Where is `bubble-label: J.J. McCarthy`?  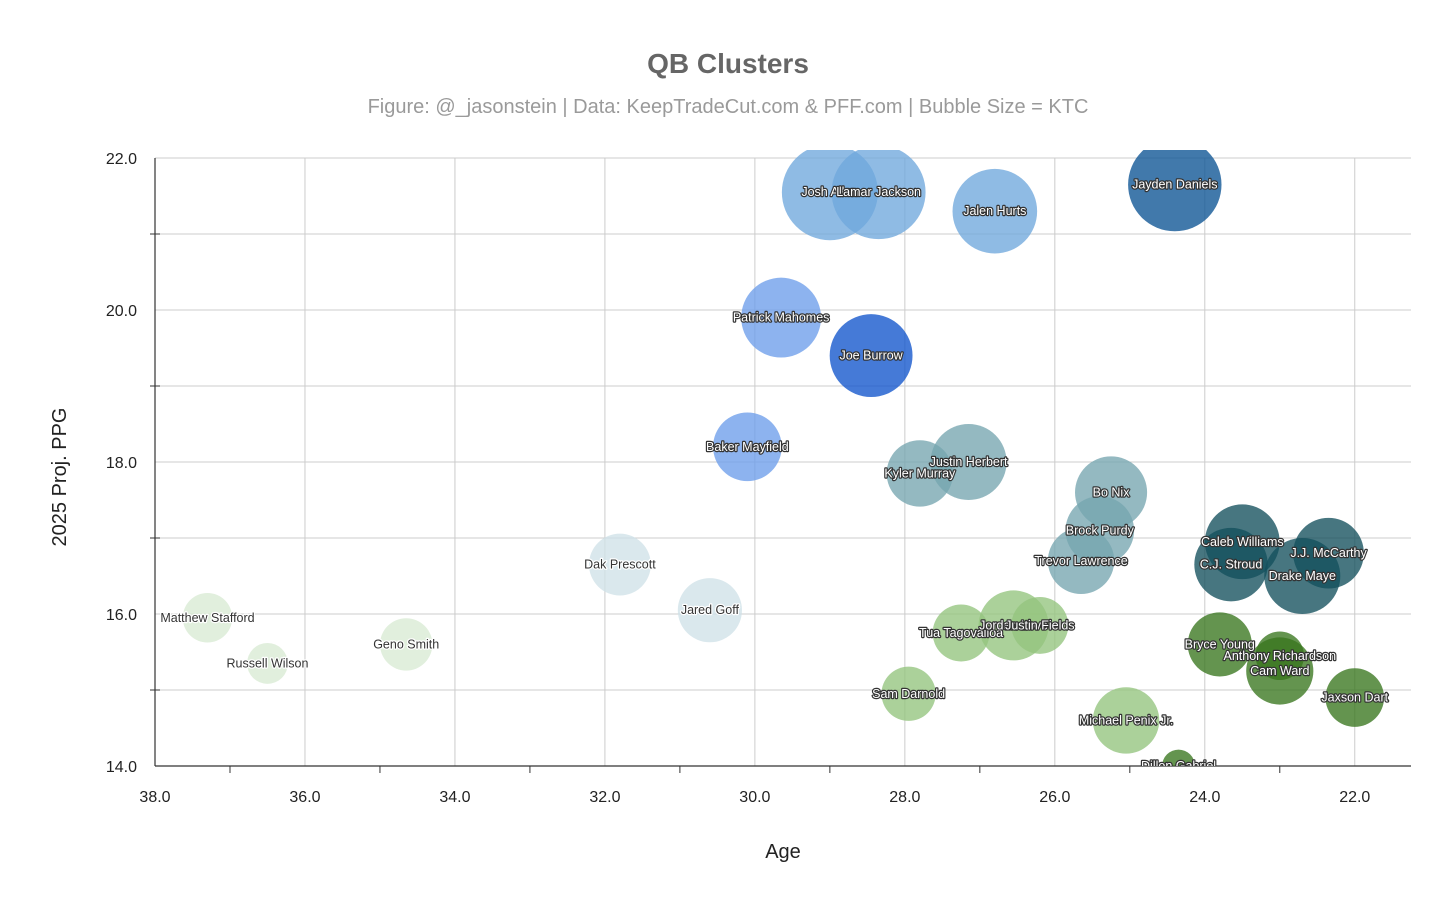
bubble-label: J.J. McCarthy is located at coordinates (1328, 553).